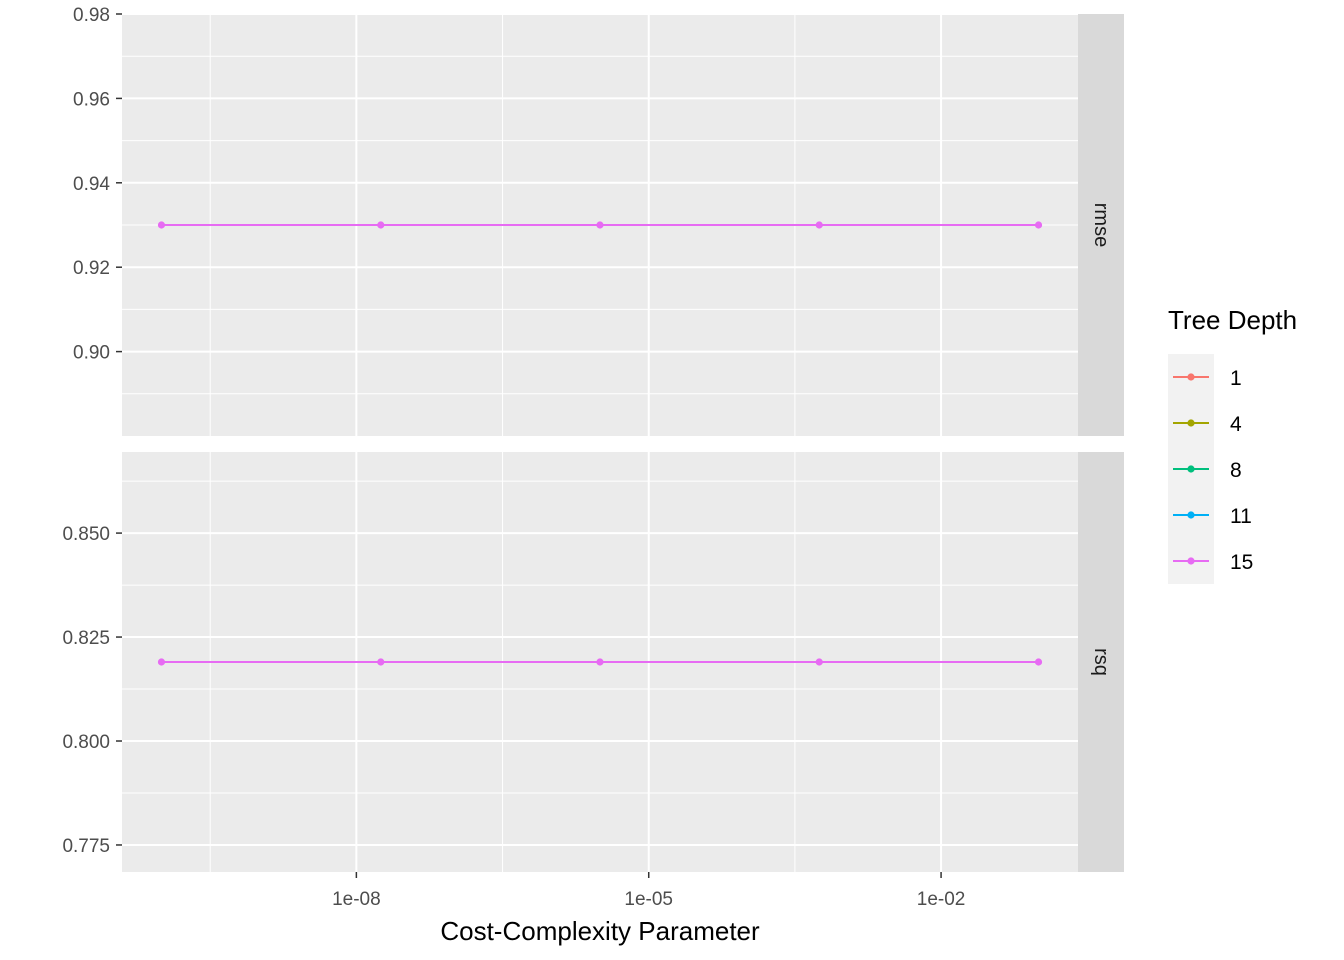 This screenshot has width=1344, height=960. What do you see at coordinates (86, 638) in the screenshot?
I see `y-tick-label: 0.825` at bounding box center [86, 638].